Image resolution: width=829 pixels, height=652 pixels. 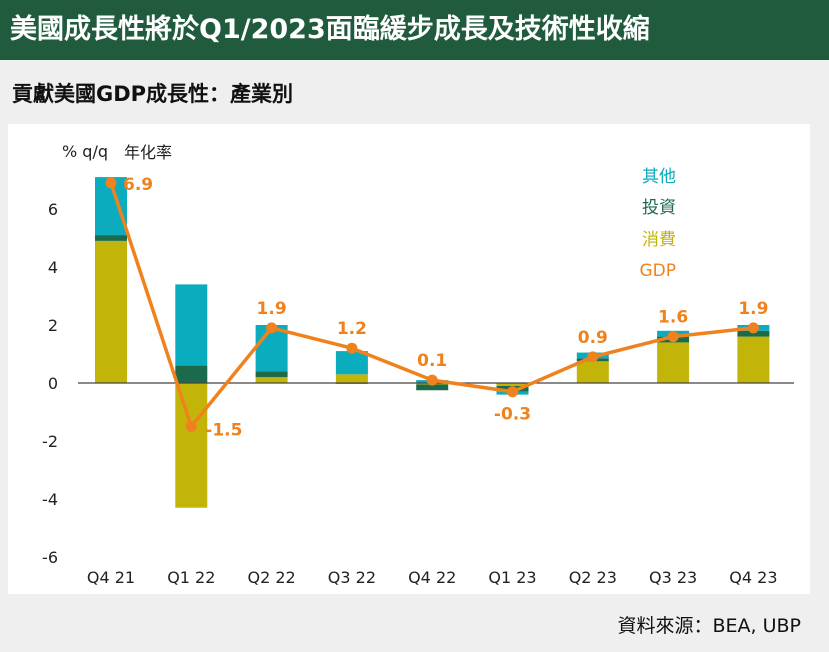 I want to click on y-tick-label: 2, so click(x=53, y=325).